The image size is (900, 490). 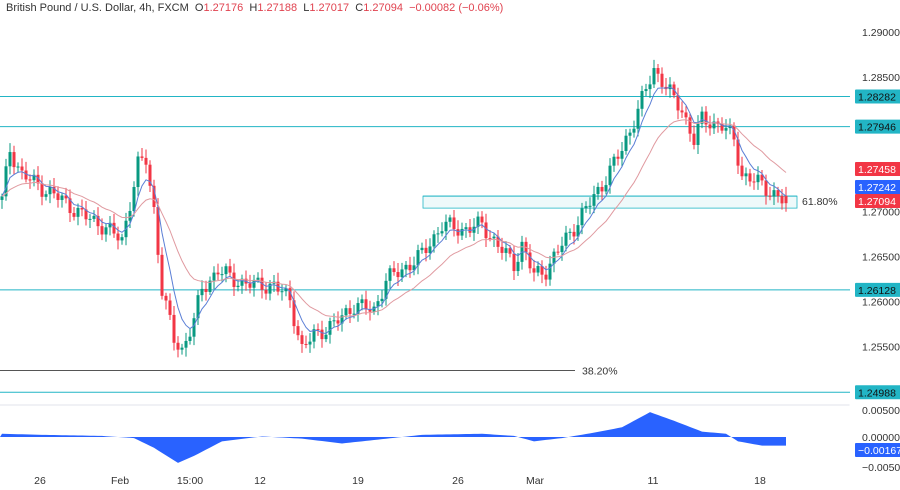 I want to click on price-badge-bg, so click(x=877, y=187).